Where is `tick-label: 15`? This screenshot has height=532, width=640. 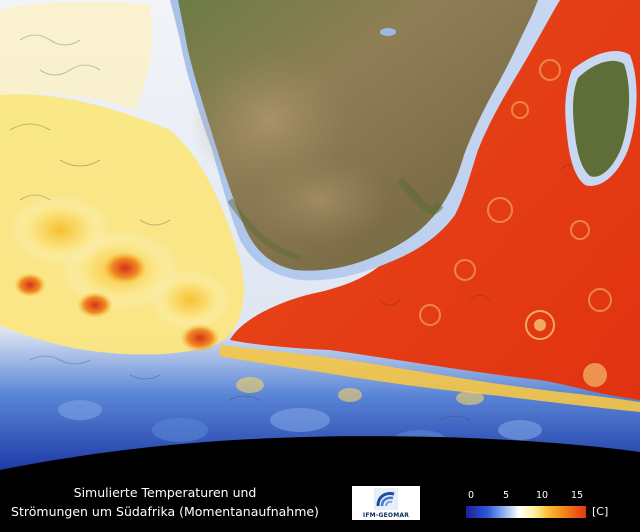 tick-label: 15 is located at coordinates (577, 495).